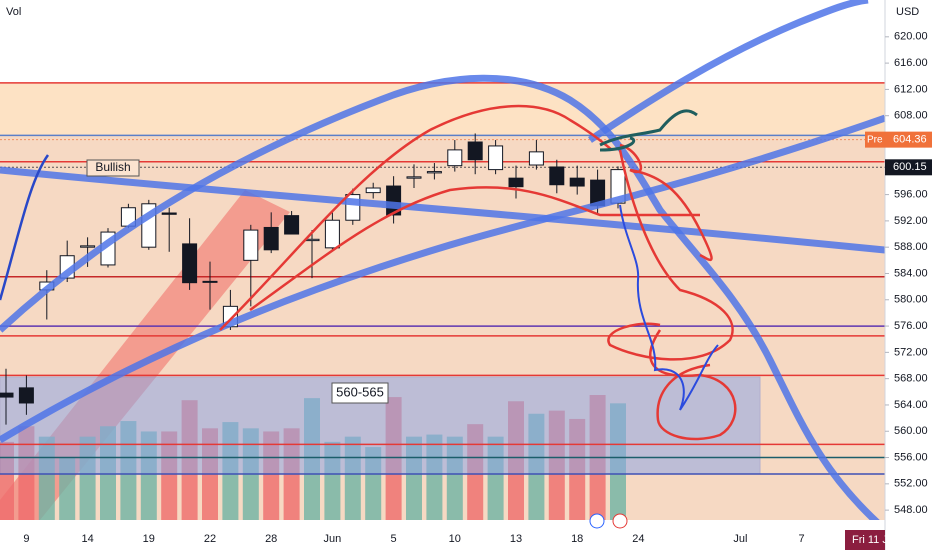 This screenshot has width=932, height=550. What do you see at coordinates (728, 71) in the screenshot?
I see `blue-upper` at bounding box center [728, 71].